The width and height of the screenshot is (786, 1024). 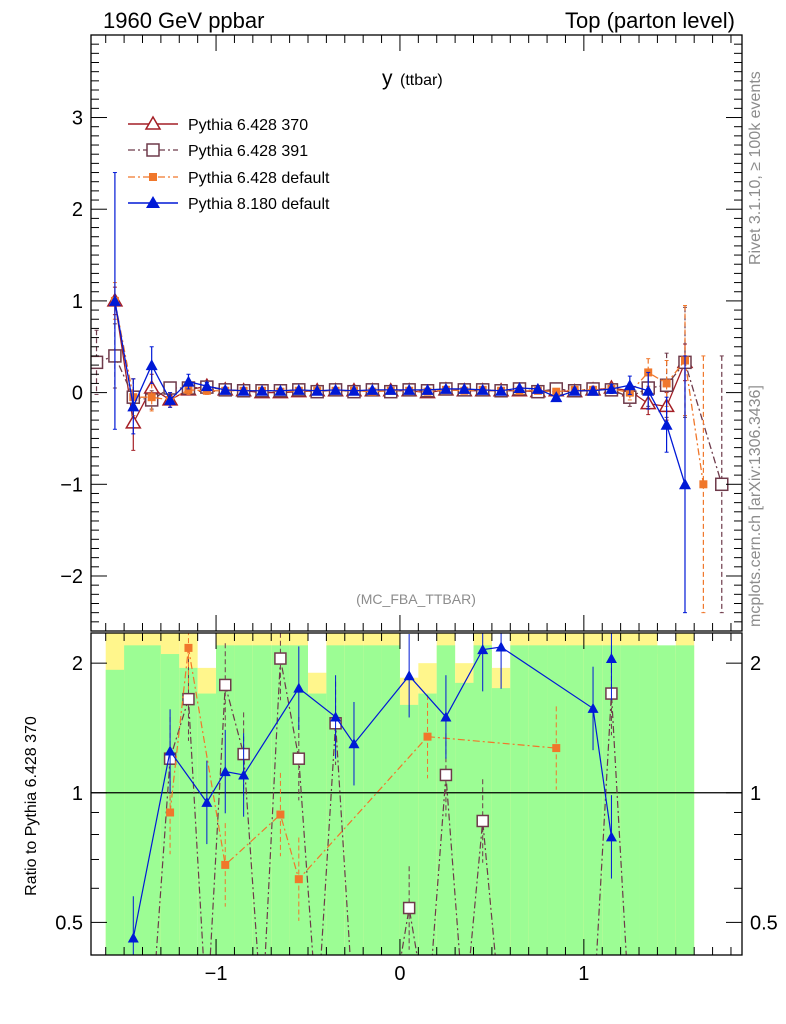 I want to click on y-tick-label: −2, so click(x=71, y=577).